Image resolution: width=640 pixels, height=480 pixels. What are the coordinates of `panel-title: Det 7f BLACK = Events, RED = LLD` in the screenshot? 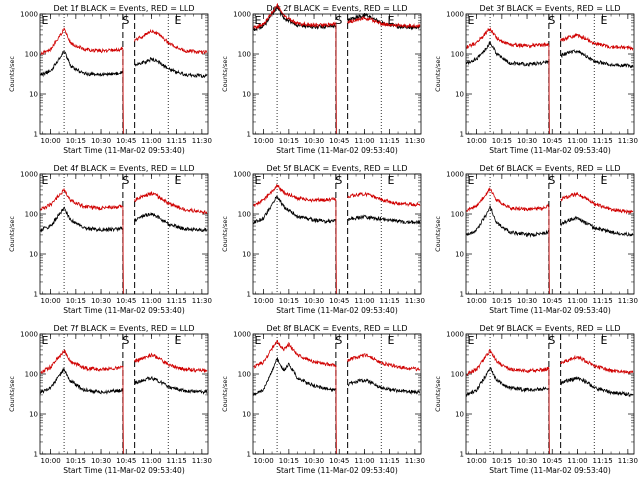 It's located at (123, 328).